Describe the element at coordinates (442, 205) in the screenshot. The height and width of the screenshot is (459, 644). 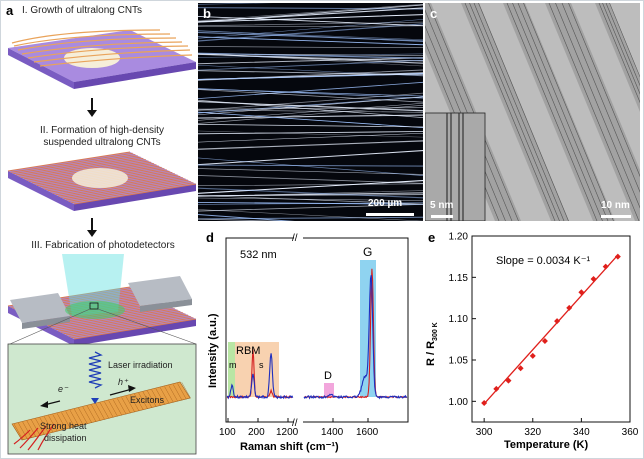
I see `scalebar-c-inset-label: 5 nm` at that location.